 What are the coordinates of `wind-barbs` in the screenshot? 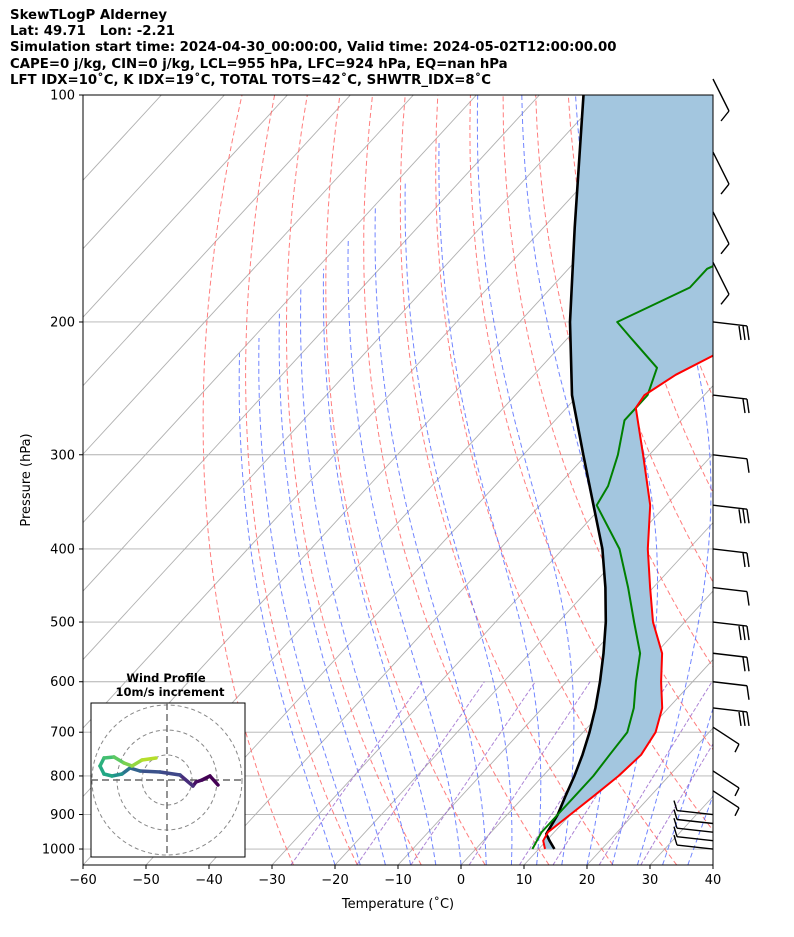 It's located at (711, 464).